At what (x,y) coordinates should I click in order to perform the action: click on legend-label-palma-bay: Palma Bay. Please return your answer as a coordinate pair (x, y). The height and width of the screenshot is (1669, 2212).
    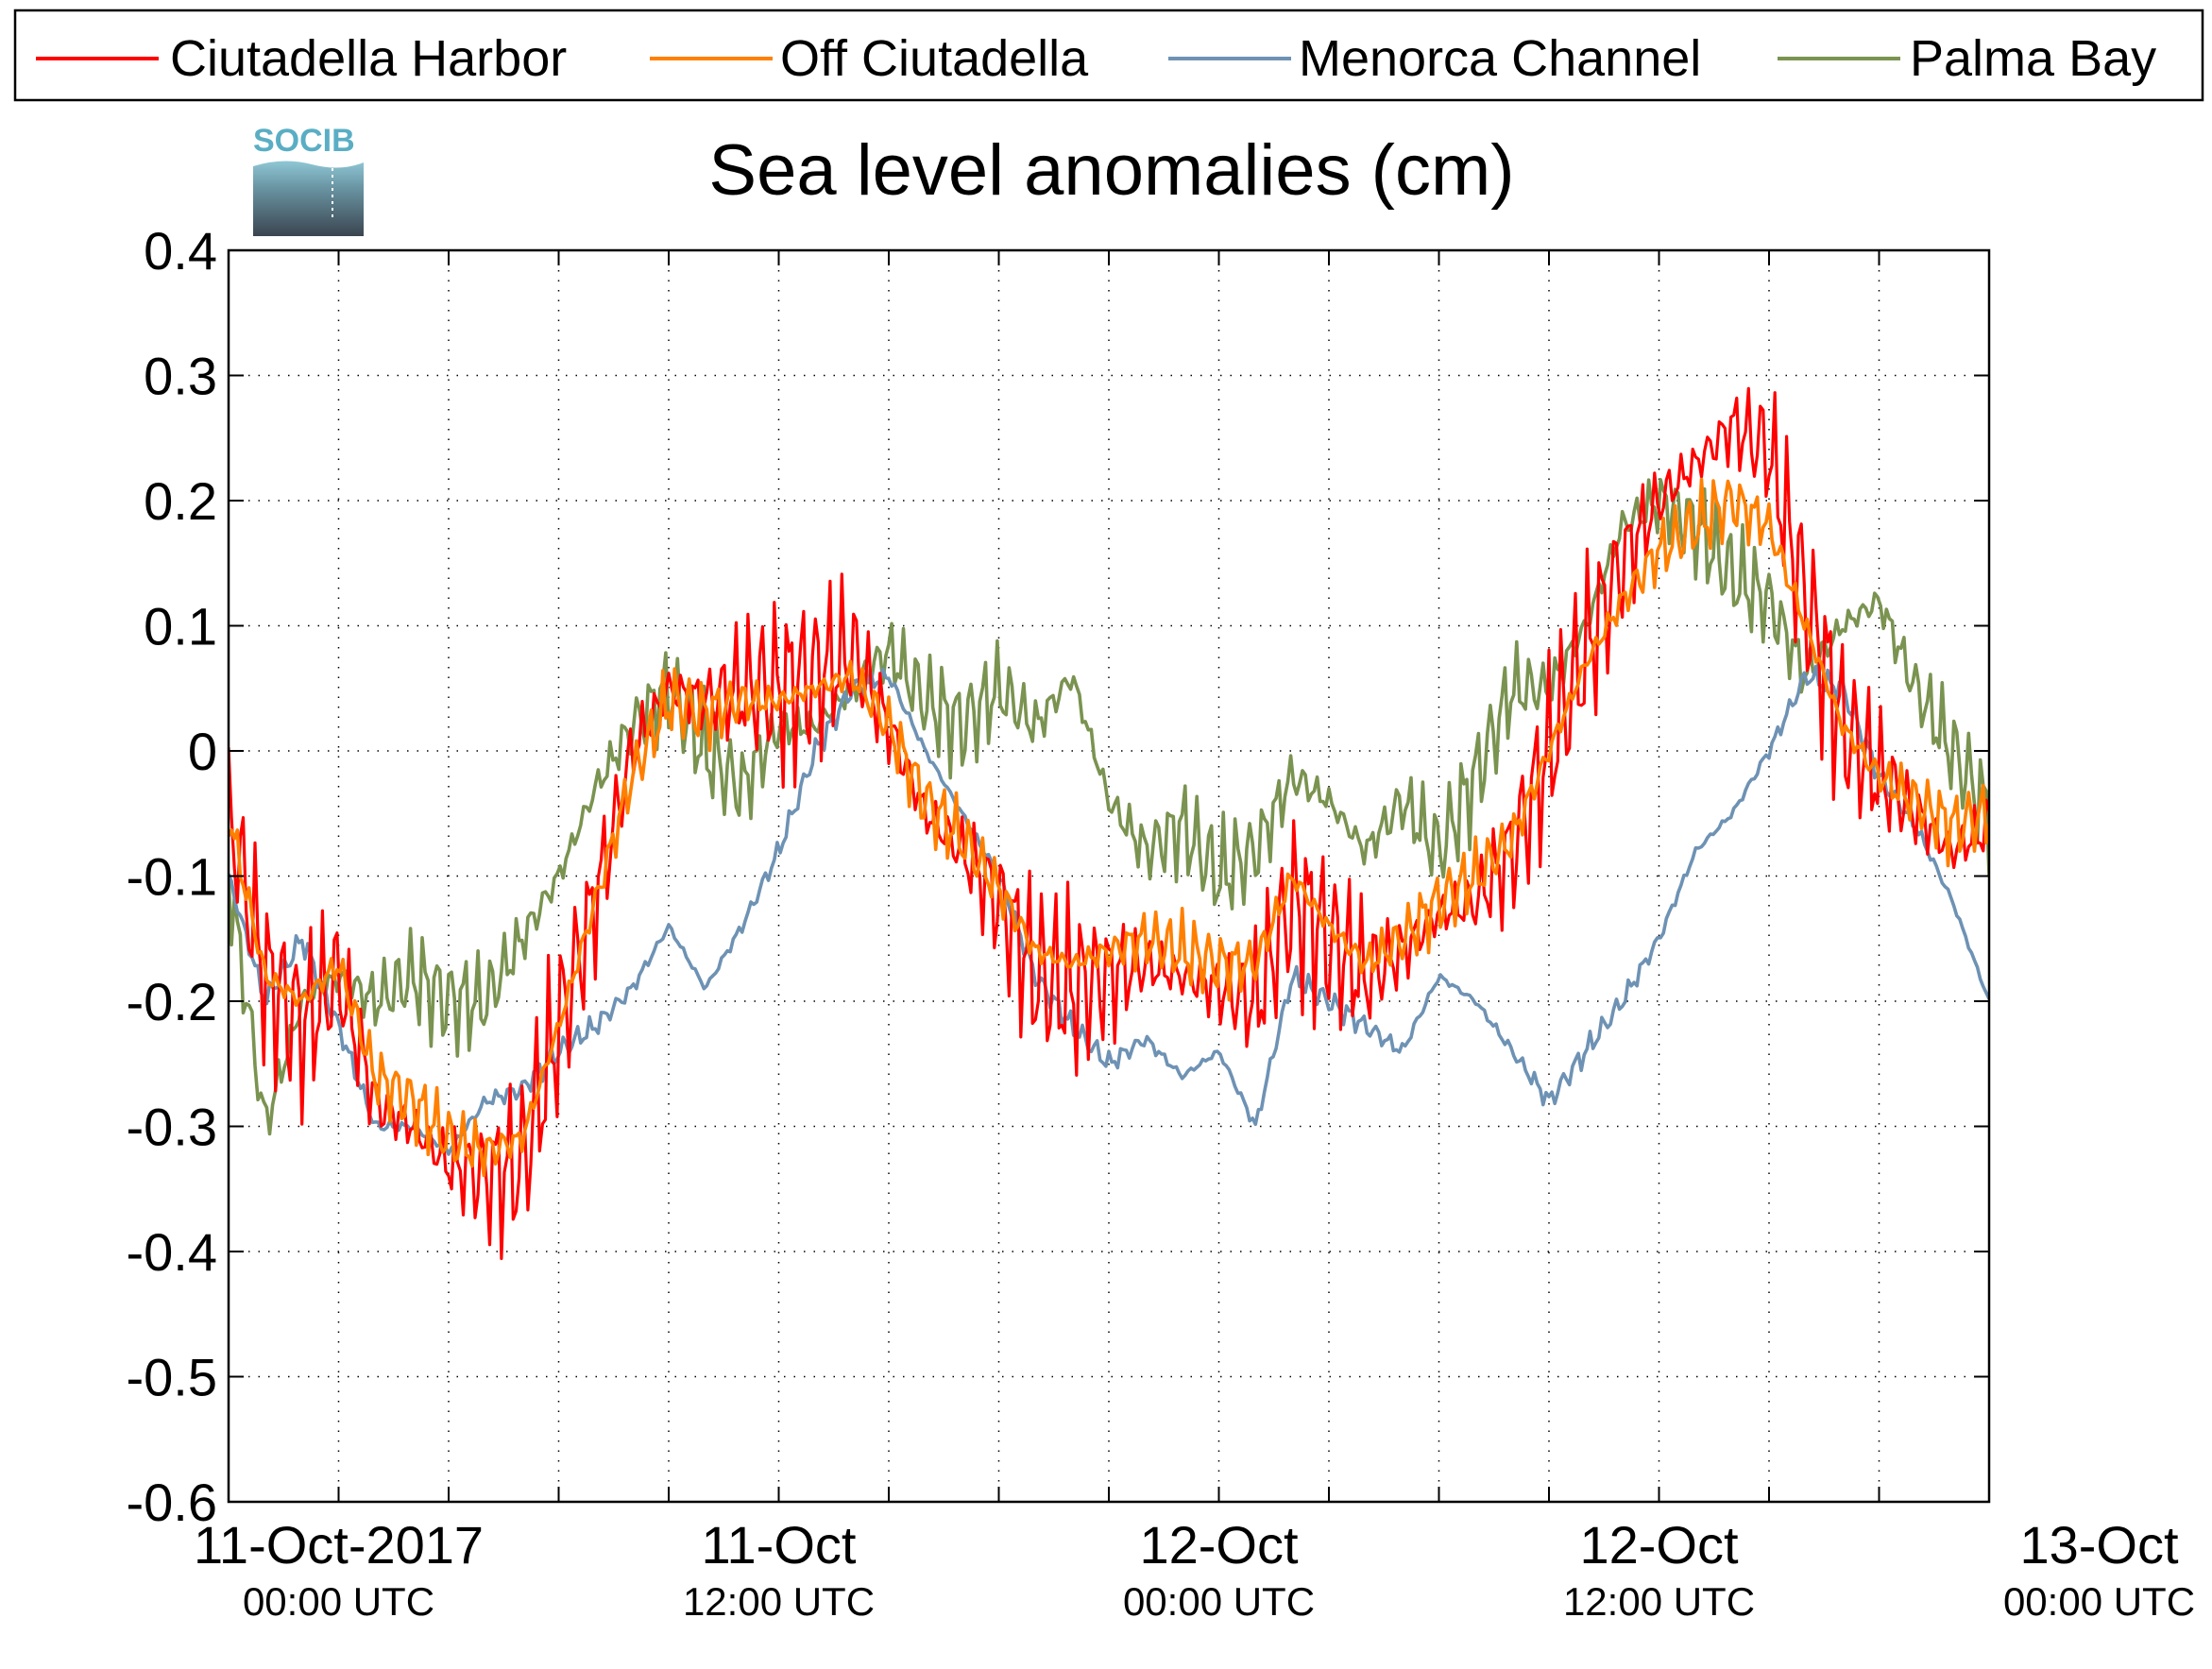
    Looking at the image, I should click on (2033, 59).